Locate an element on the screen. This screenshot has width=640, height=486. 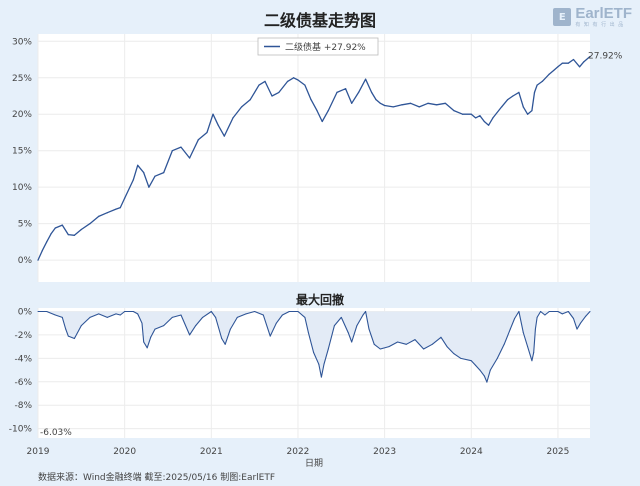
x-tick-label: 2024 is located at coordinates (471, 452).